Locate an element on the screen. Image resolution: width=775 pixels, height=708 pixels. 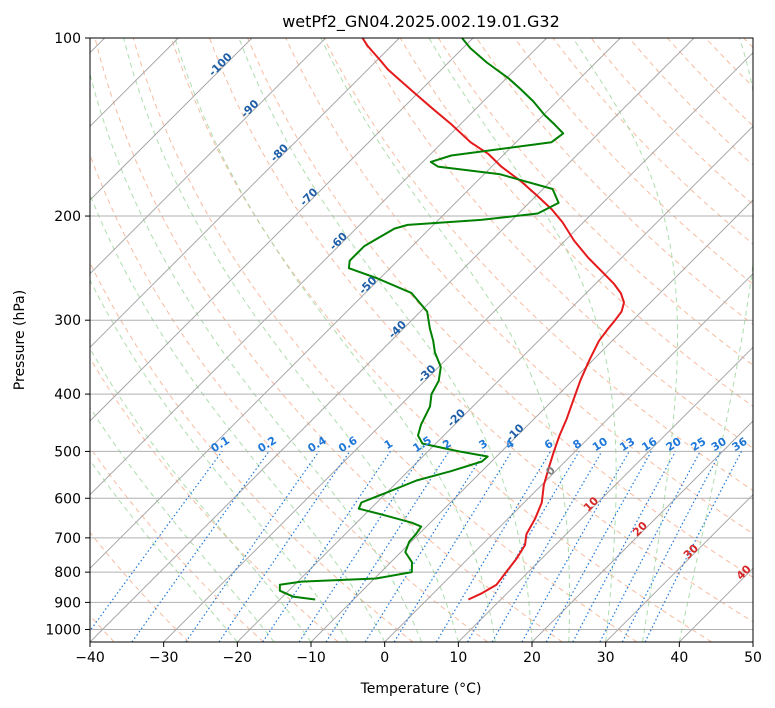
x-tick-label: −40 is located at coordinates (90, 658).